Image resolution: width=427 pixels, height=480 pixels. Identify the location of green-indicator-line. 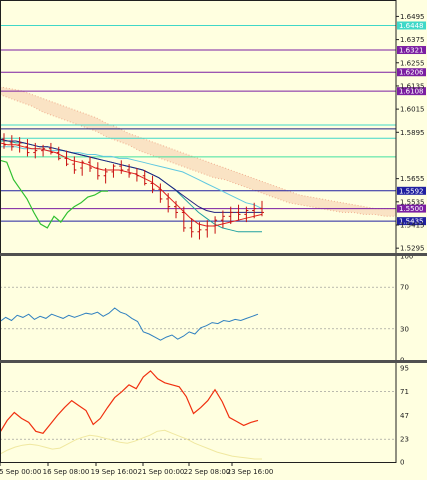
(54, 194).